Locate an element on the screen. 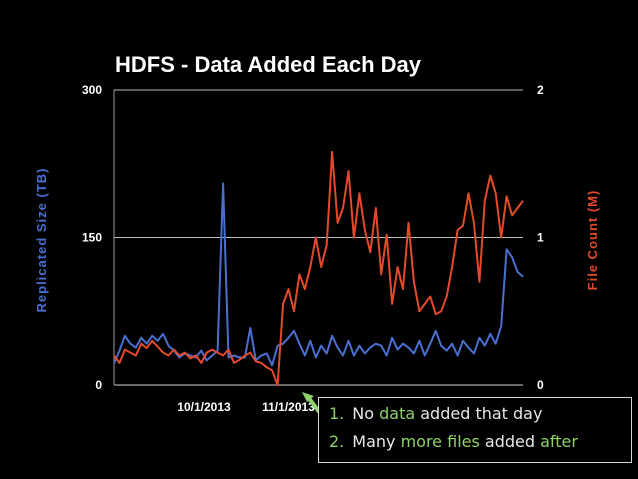 This screenshot has width=638, height=479. y-tick-label-left: 0 is located at coordinates (98, 385).